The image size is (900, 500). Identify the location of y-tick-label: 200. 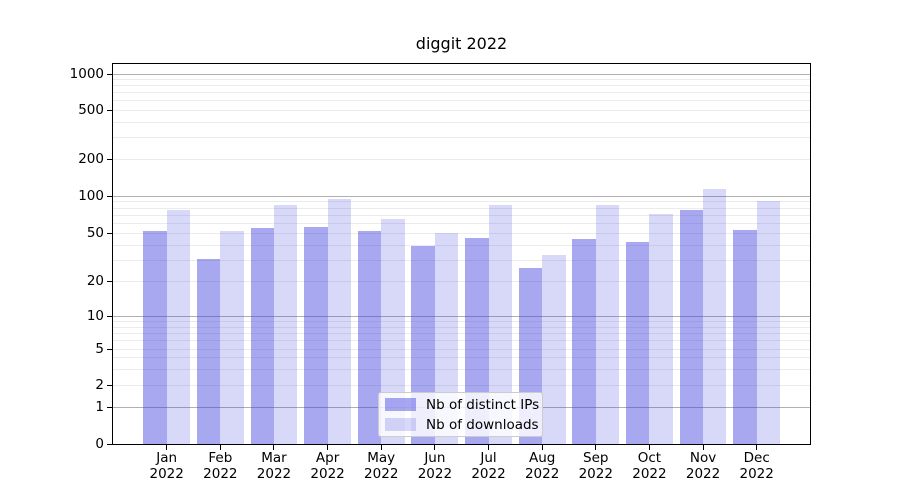
(91, 159).